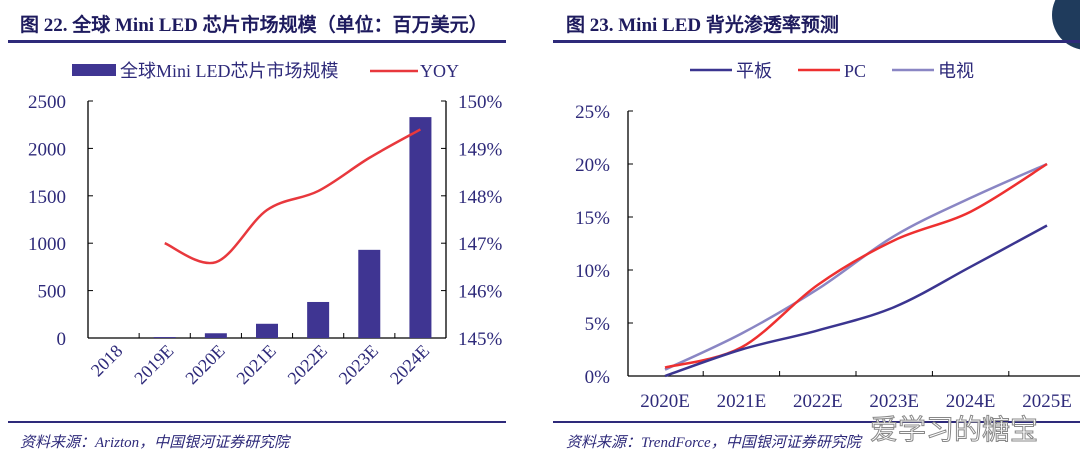 The height and width of the screenshot is (462, 1080). Describe the element at coordinates (956, 71) in the screenshot. I see `legend-label: 电视` at that location.